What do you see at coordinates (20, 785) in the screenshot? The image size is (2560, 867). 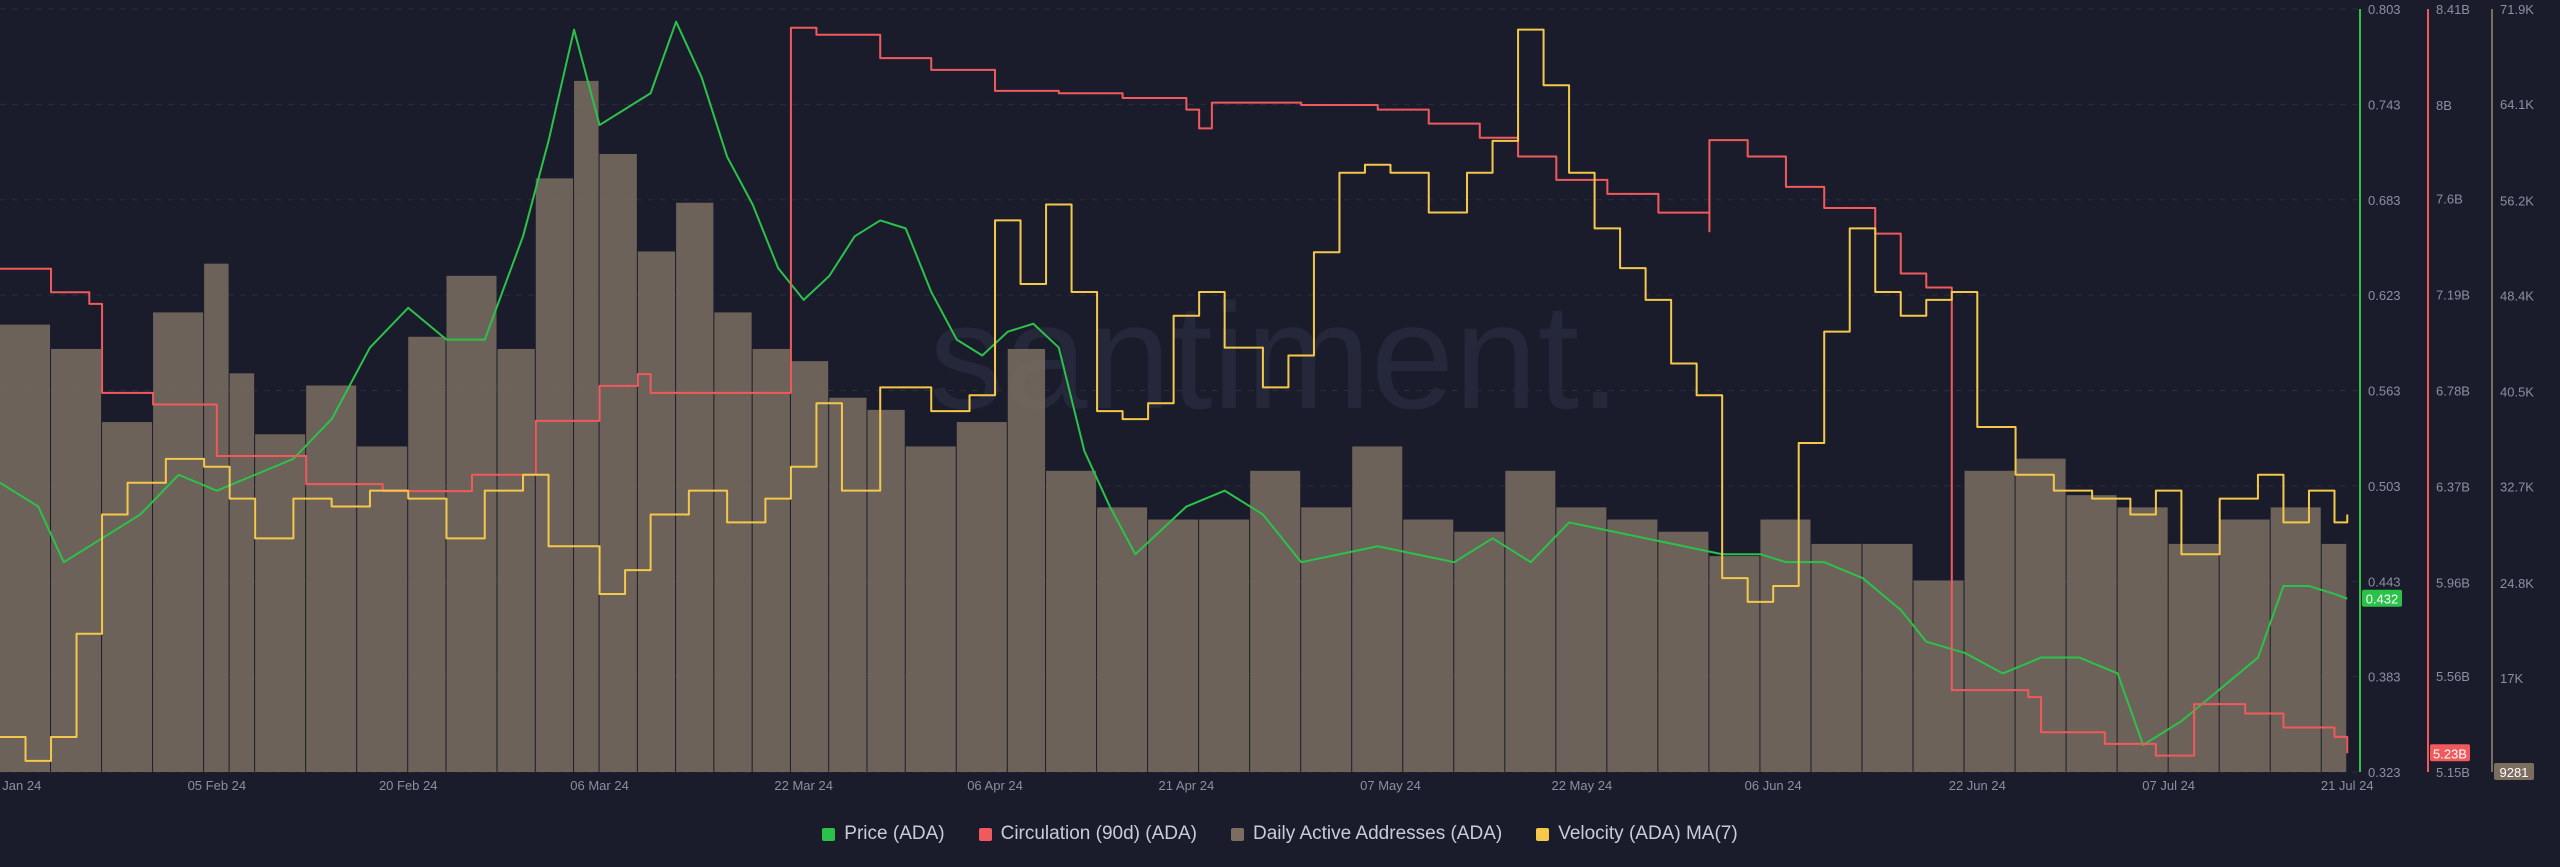 I see `x-tick-label: 20 Jan 24` at bounding box center [20, 785].